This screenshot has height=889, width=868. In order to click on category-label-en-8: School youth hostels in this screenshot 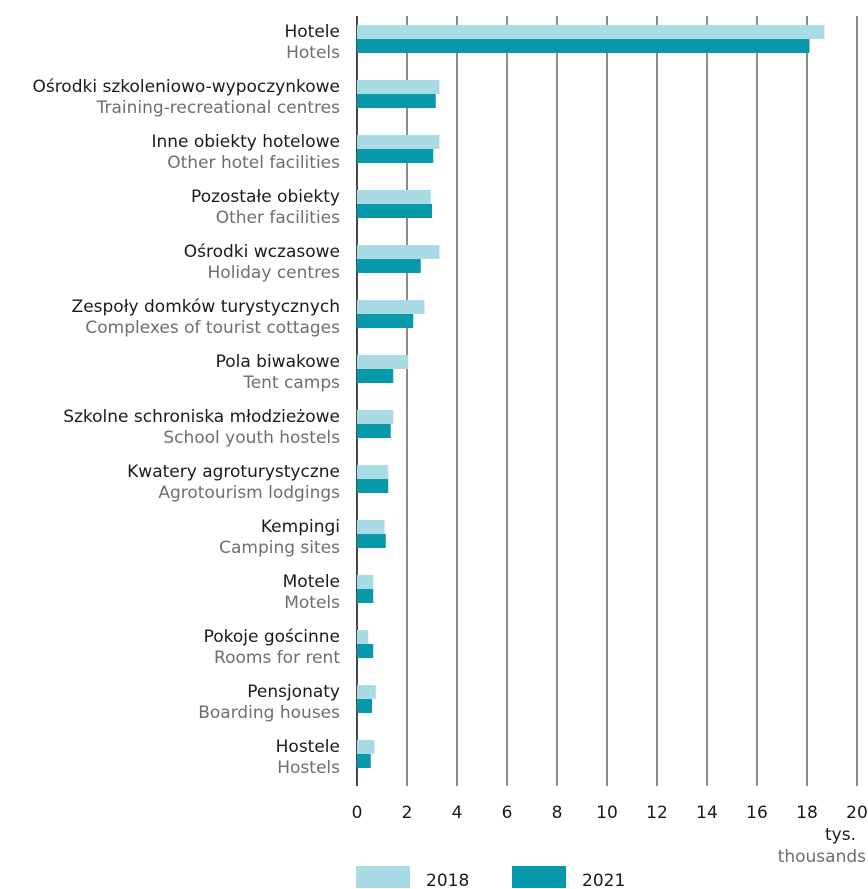, I will do `click(251, 438)`.